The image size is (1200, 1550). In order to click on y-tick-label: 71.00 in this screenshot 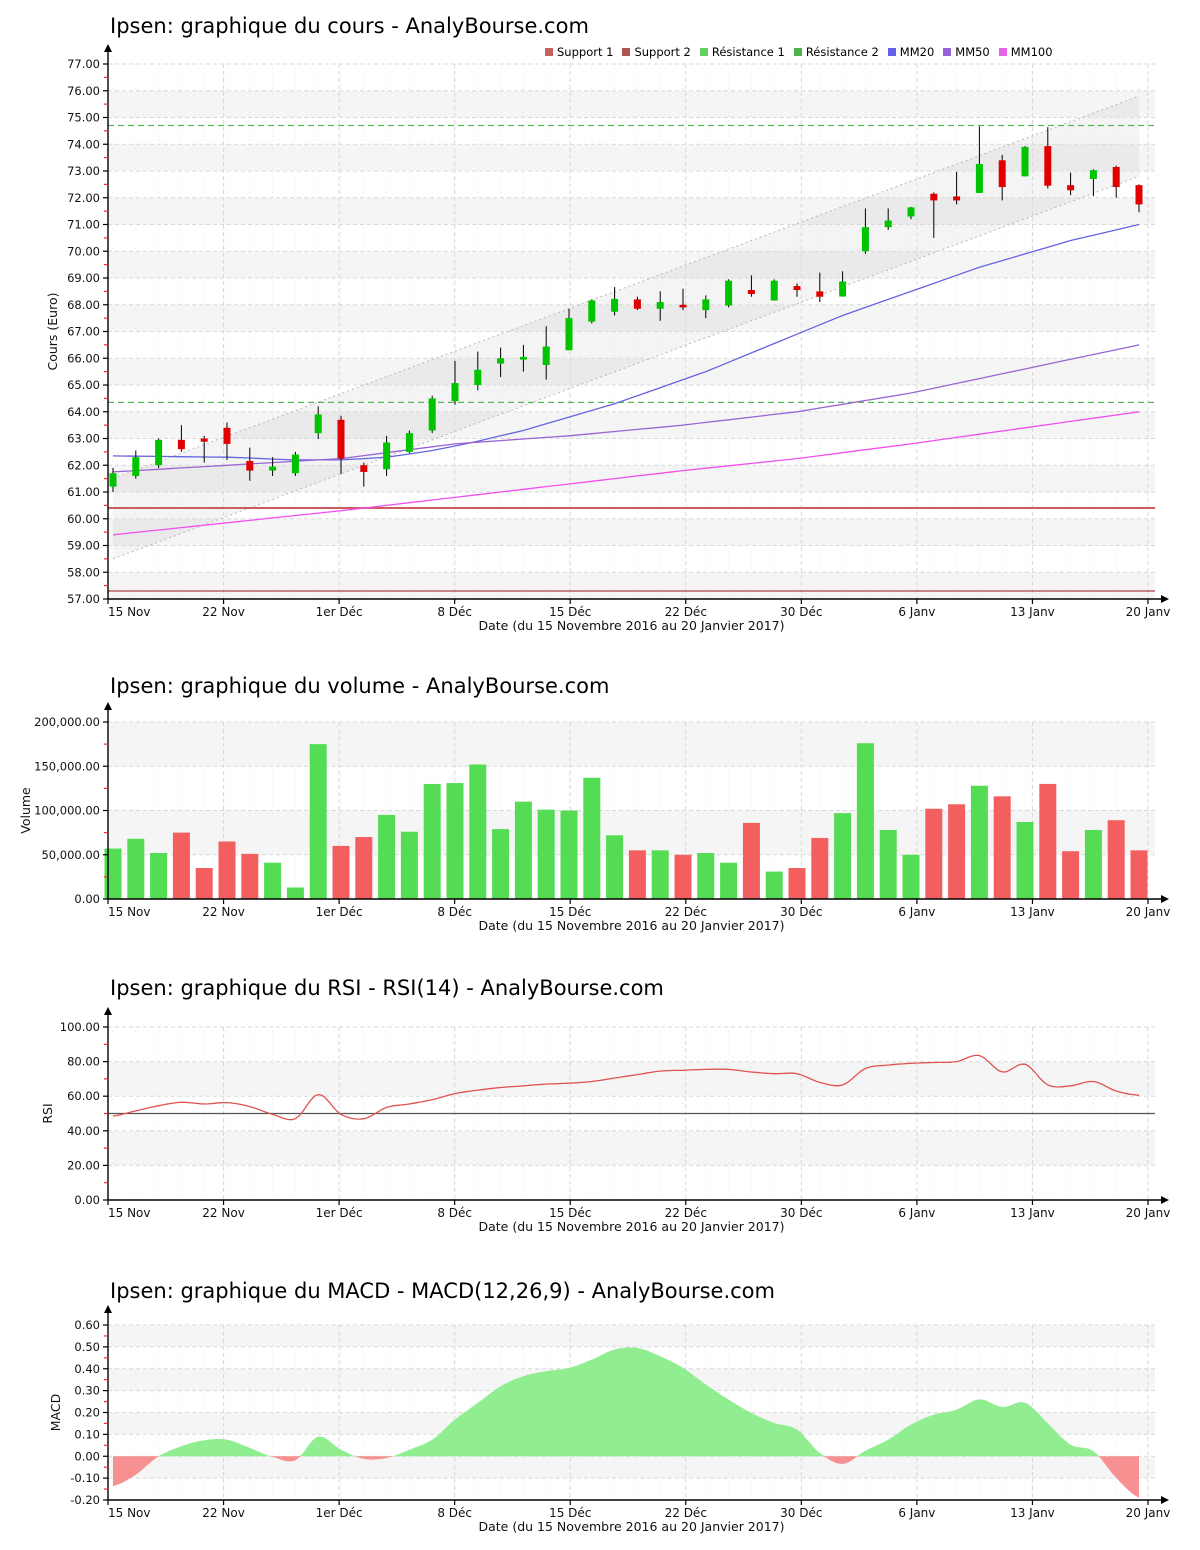, I will do `click(83, 225)`.